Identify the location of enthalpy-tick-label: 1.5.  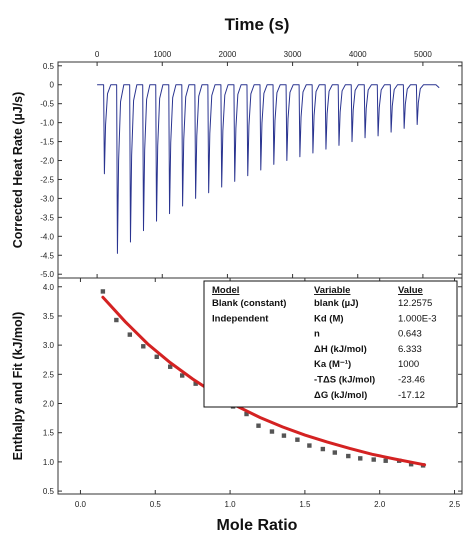
(49, 433).